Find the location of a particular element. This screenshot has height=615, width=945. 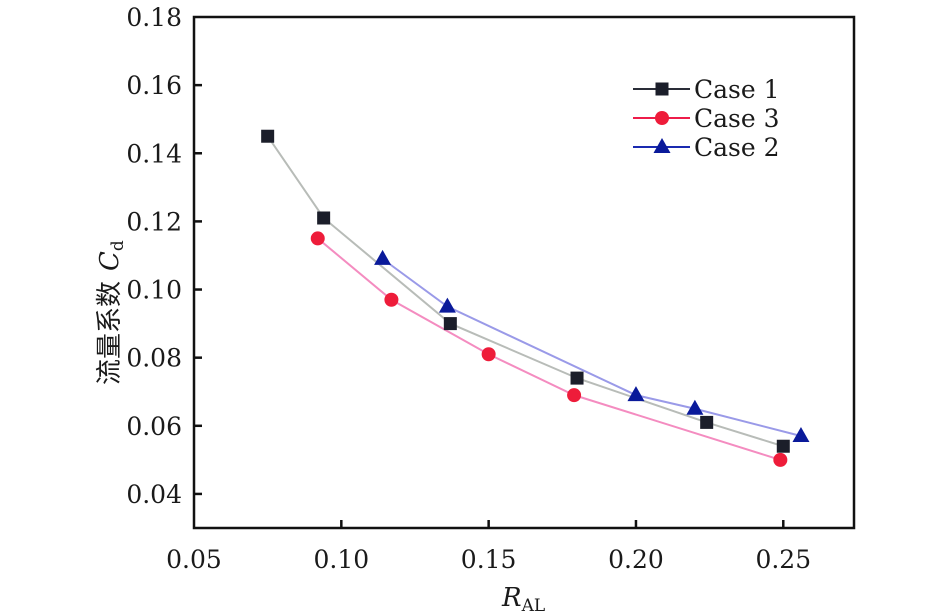

y-tick-label: 0.14 is located at coordinates (154, 153).